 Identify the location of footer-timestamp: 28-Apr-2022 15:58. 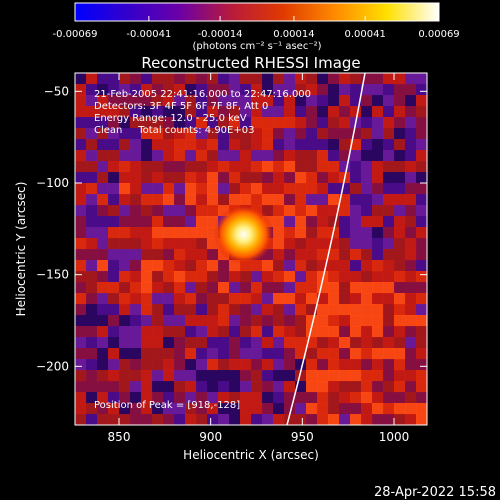
(435, 492).